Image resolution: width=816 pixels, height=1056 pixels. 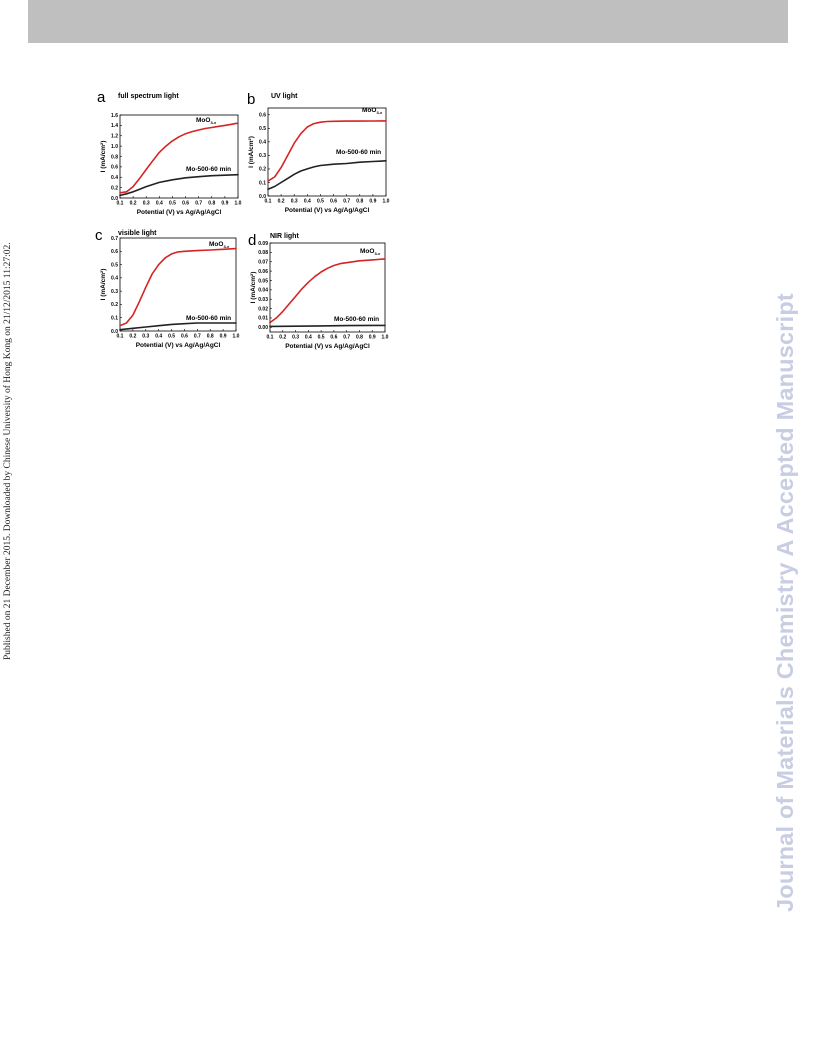 I want to click on chart-d-xlabel: Potential (V) vs Ag/Ag/AgCl, so click(x=327, y=346).